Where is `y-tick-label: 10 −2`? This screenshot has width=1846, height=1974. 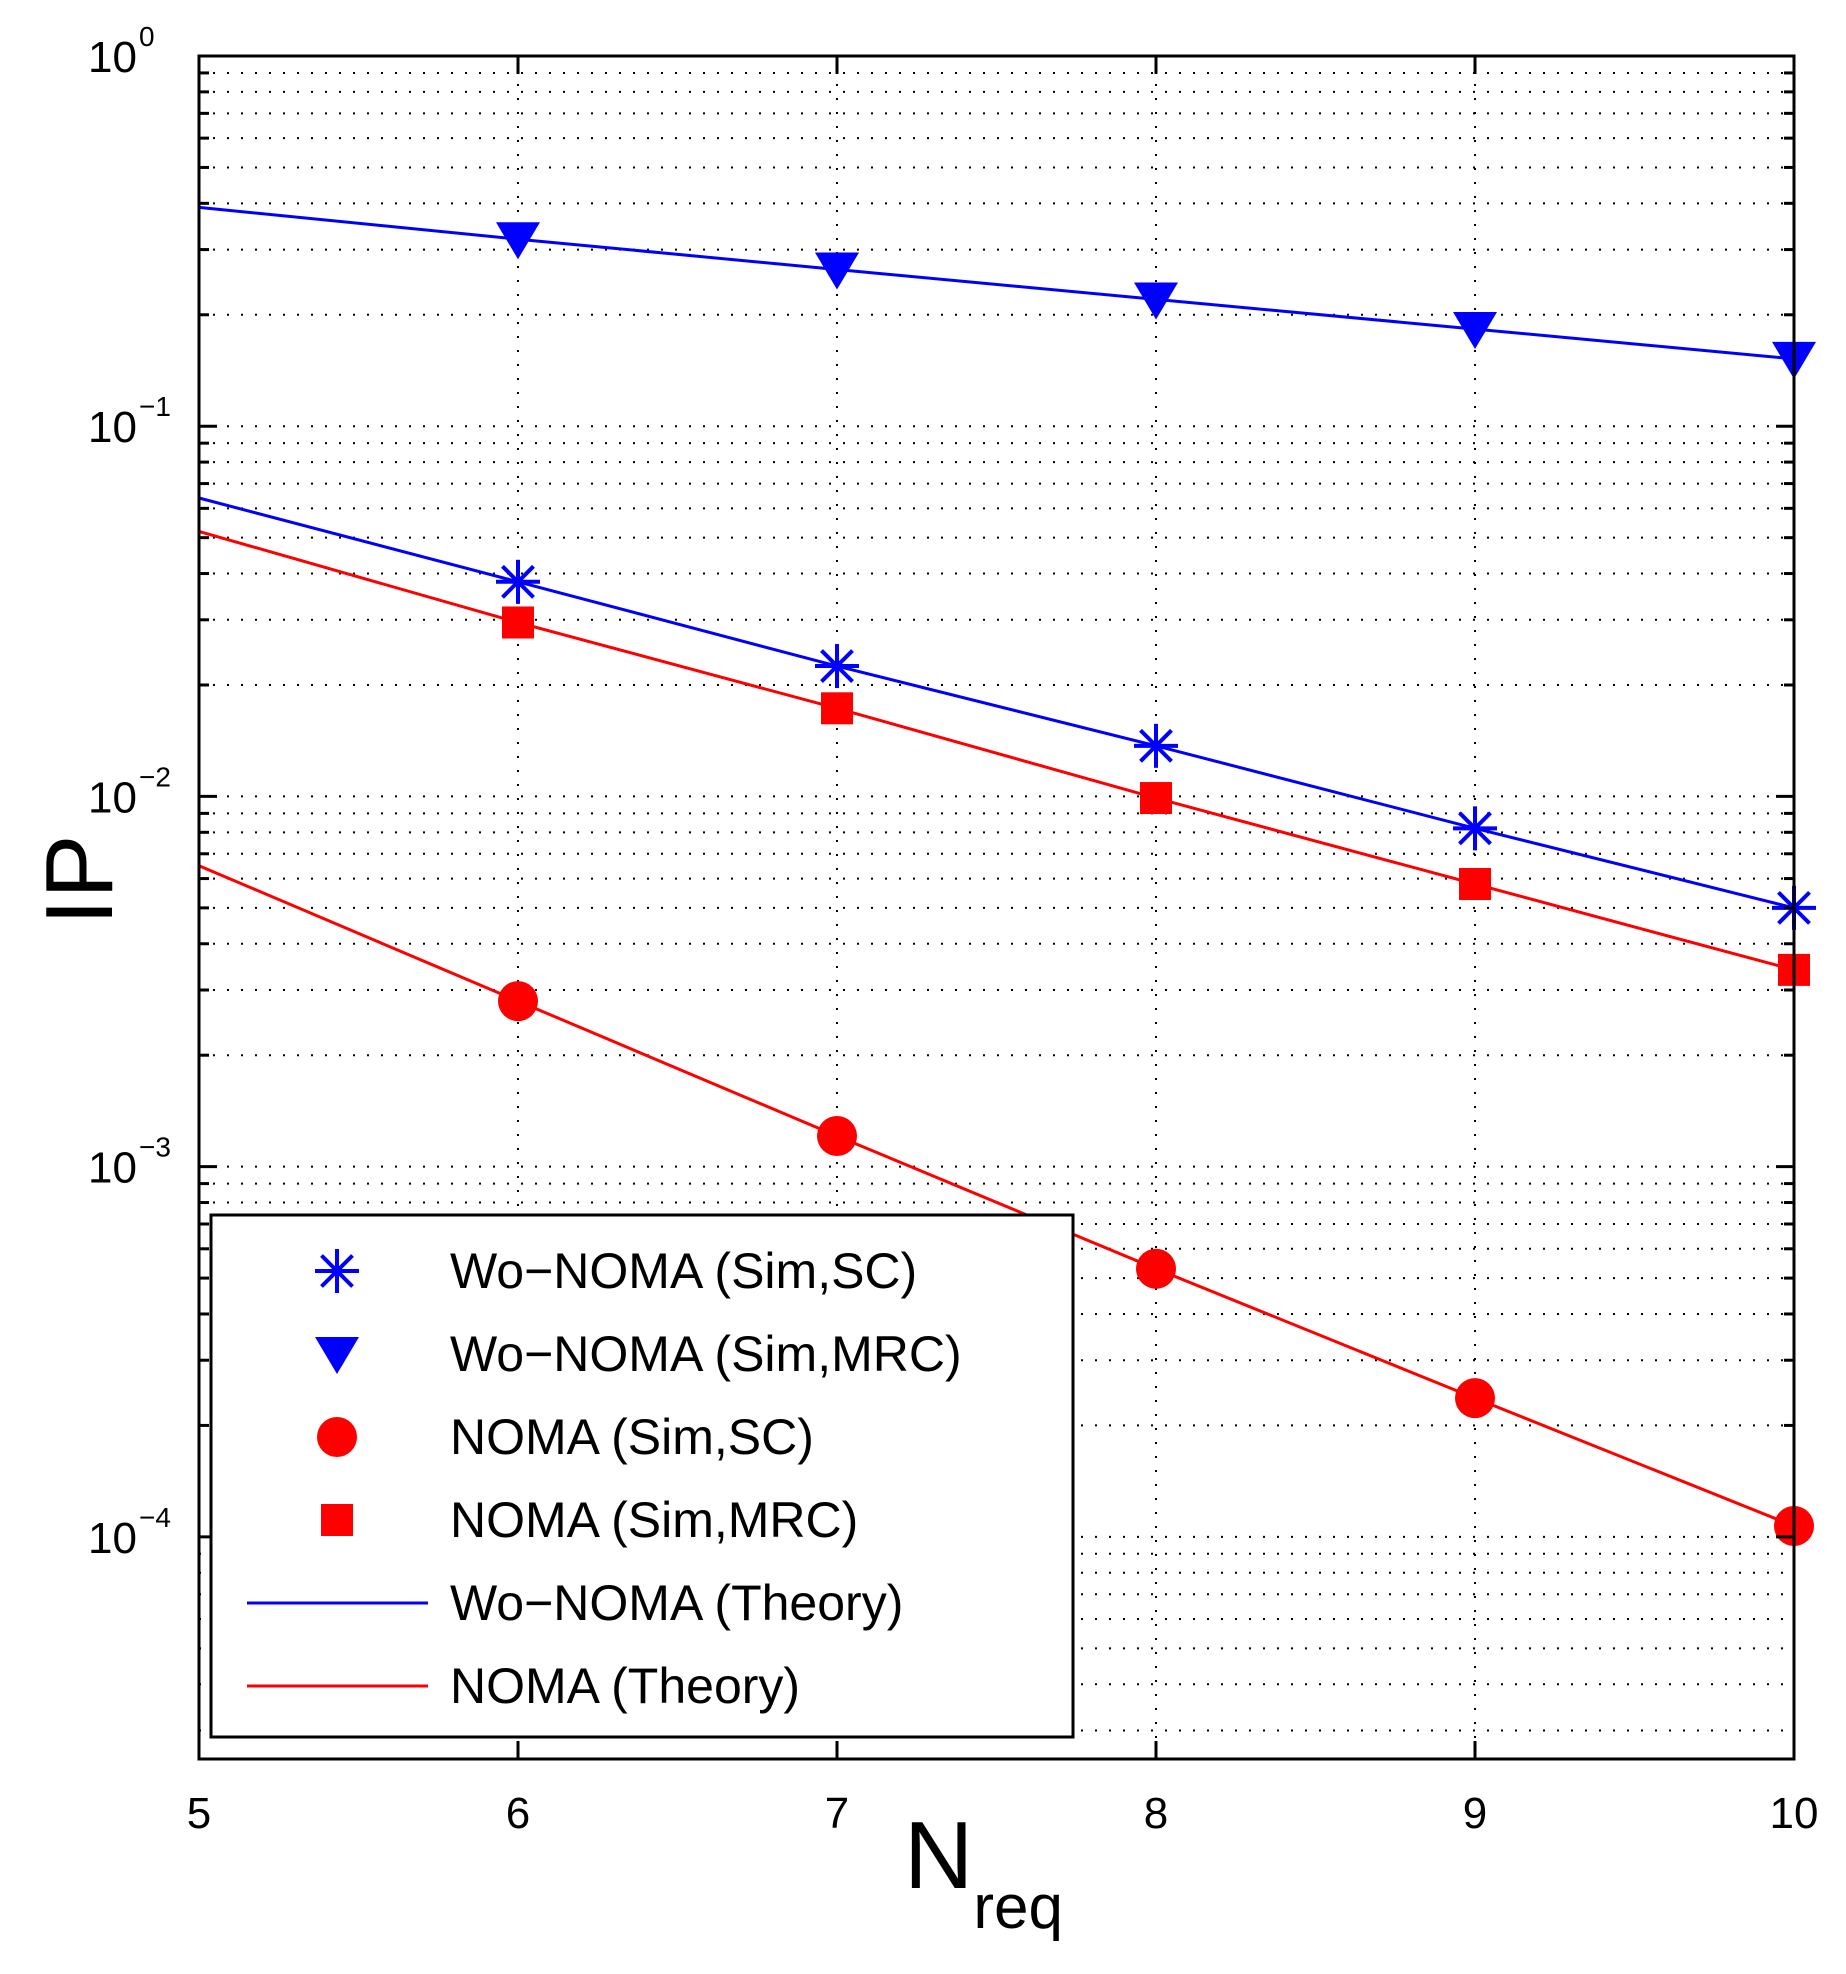
y-tick-label: 10 −2 is located at coordinates (129, 791).